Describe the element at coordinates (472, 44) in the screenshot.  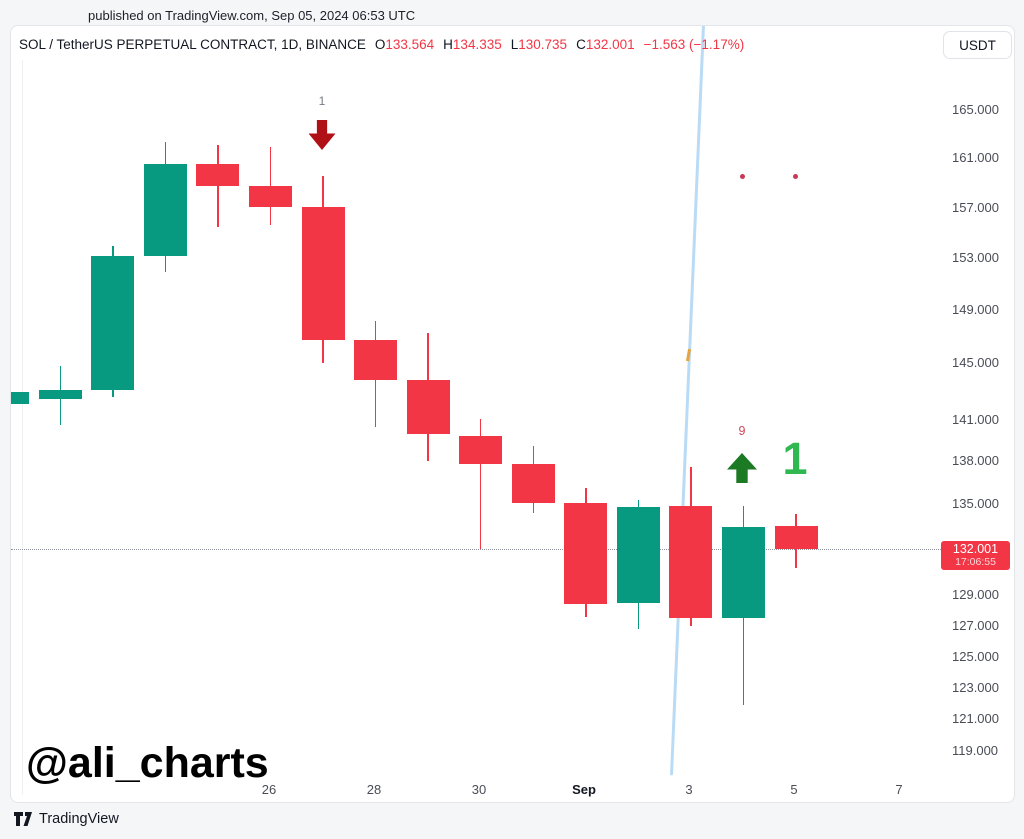
I see `ohlc-pair: H134.335` at that location.